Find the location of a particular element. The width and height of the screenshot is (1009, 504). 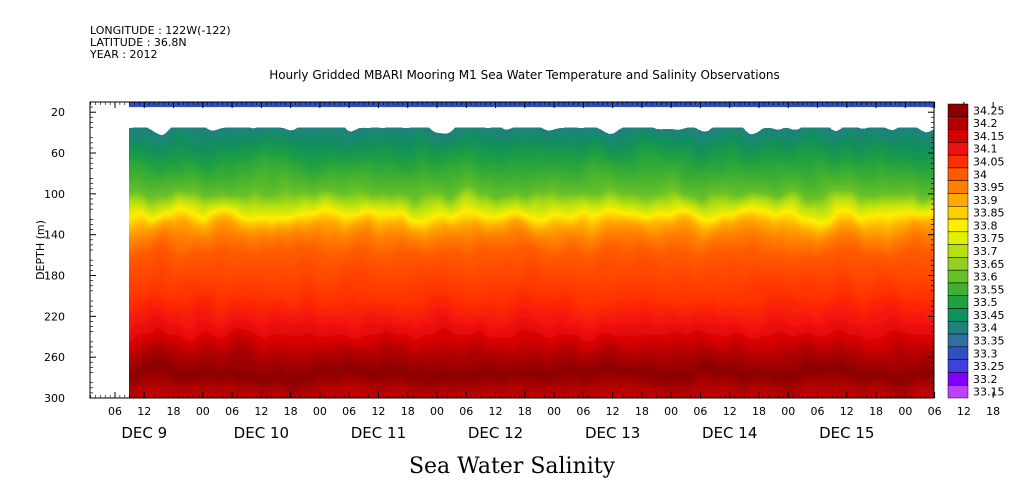

colorbar-label: 33.95 is located at coordinates (989, 187).